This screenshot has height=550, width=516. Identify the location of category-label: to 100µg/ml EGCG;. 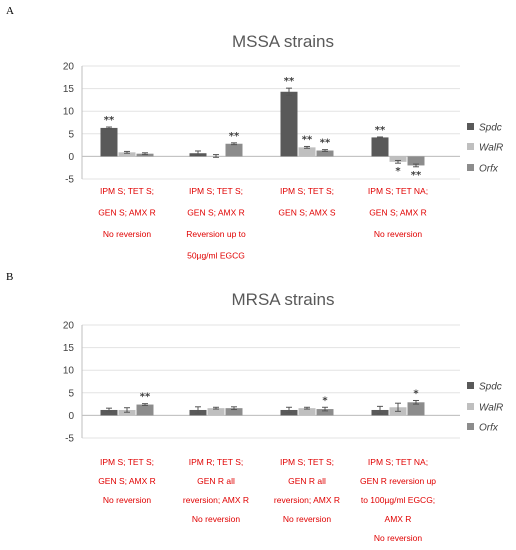
(398, 500).